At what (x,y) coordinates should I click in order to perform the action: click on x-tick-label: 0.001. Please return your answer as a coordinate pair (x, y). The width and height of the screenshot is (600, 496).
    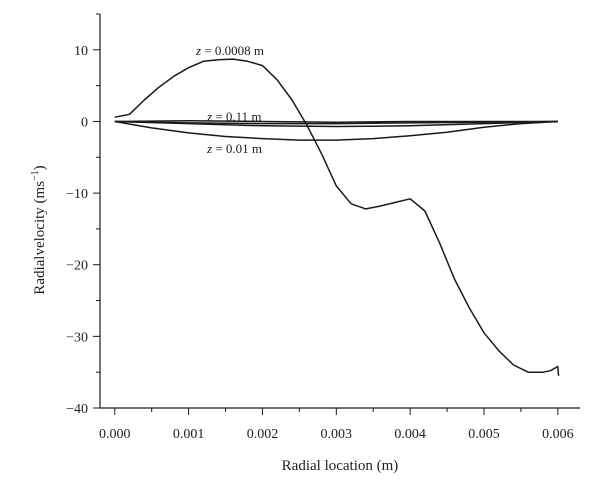
    Looking at the image, I should click on (189, 434).